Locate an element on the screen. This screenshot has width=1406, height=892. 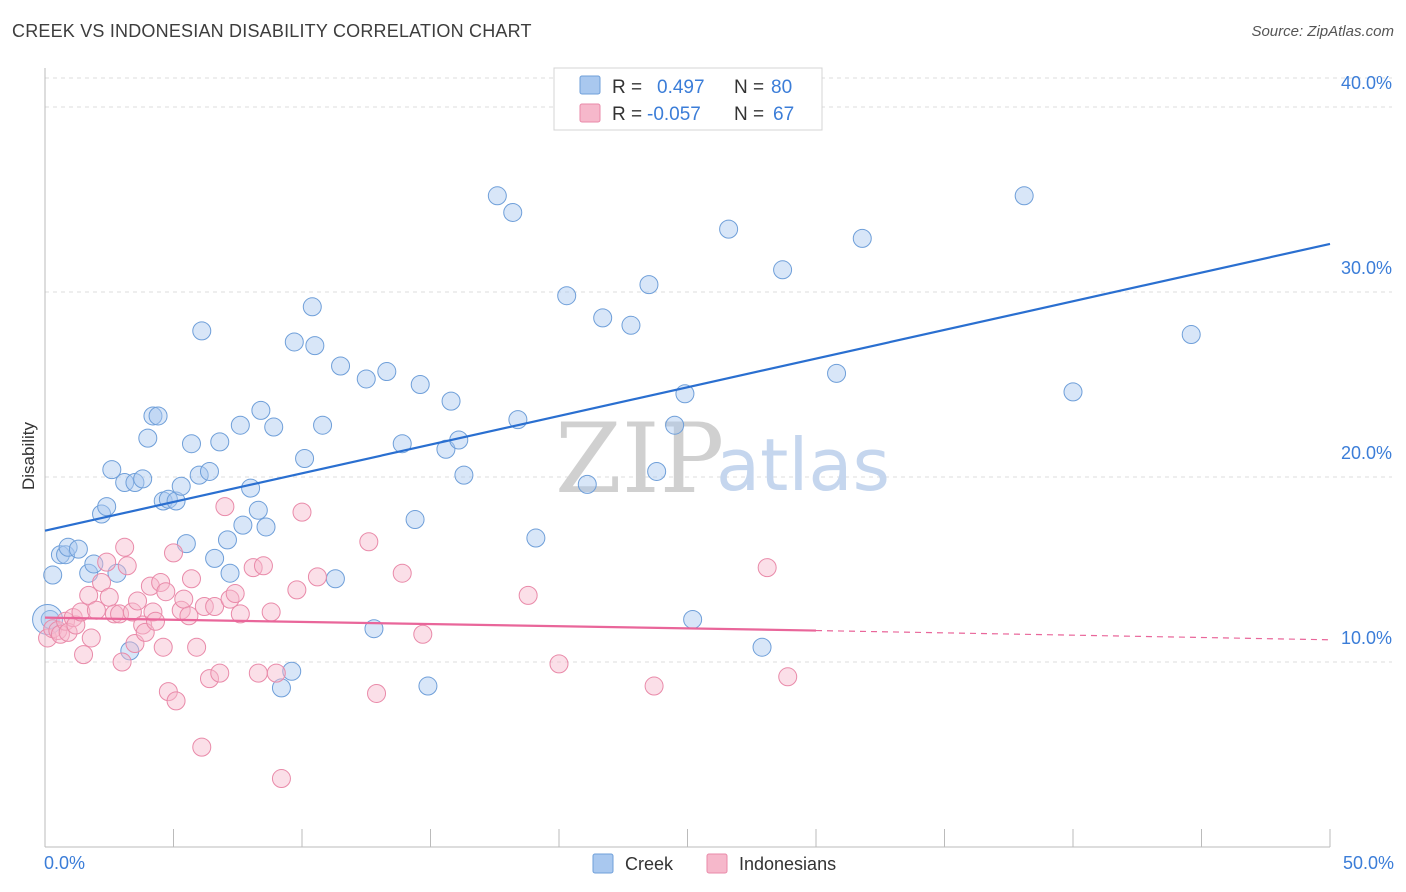
source-label: Source: ZipAtlas.com is located at coordinates (1322, 31).